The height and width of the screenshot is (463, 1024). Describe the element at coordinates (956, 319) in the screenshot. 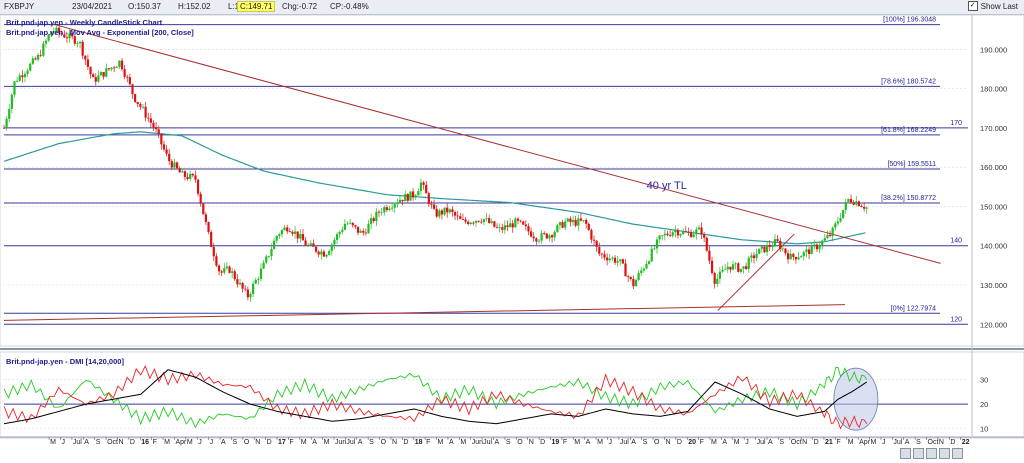

I see `level-label-120: 120` at that location.